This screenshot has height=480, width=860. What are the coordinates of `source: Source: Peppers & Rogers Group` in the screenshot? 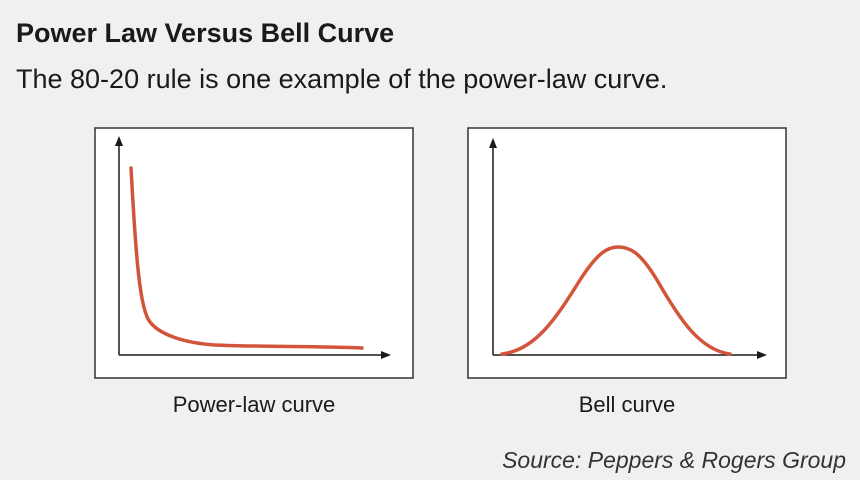 It's located at (674, 460).